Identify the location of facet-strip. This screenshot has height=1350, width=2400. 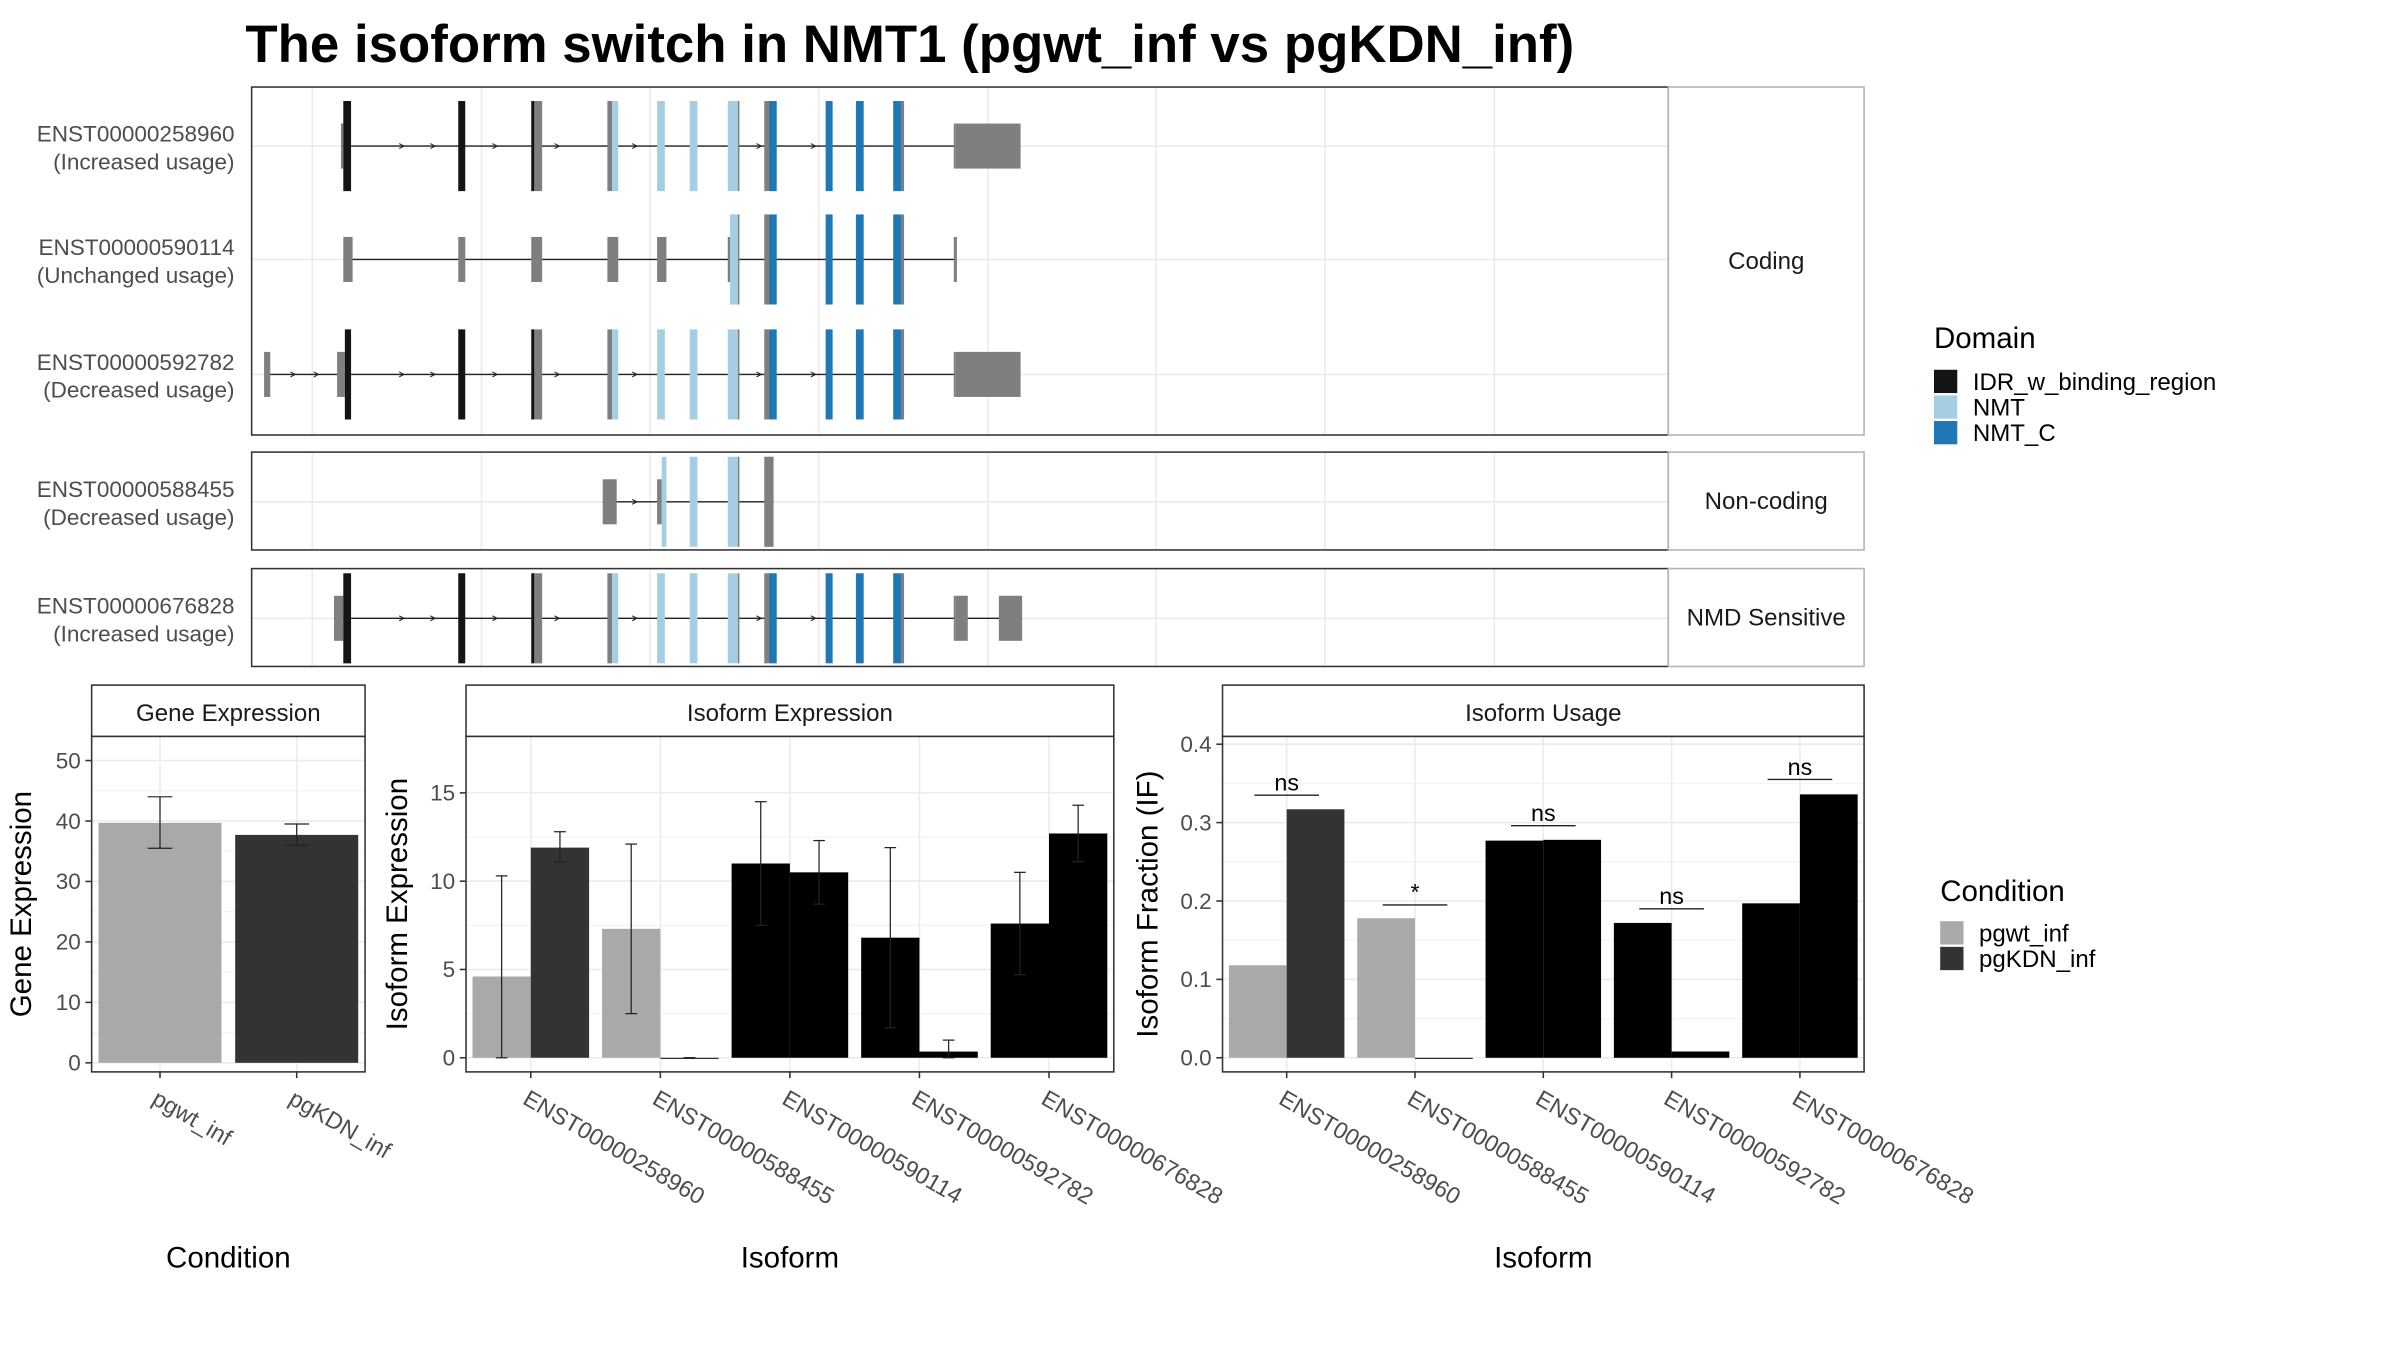
(790, 711).